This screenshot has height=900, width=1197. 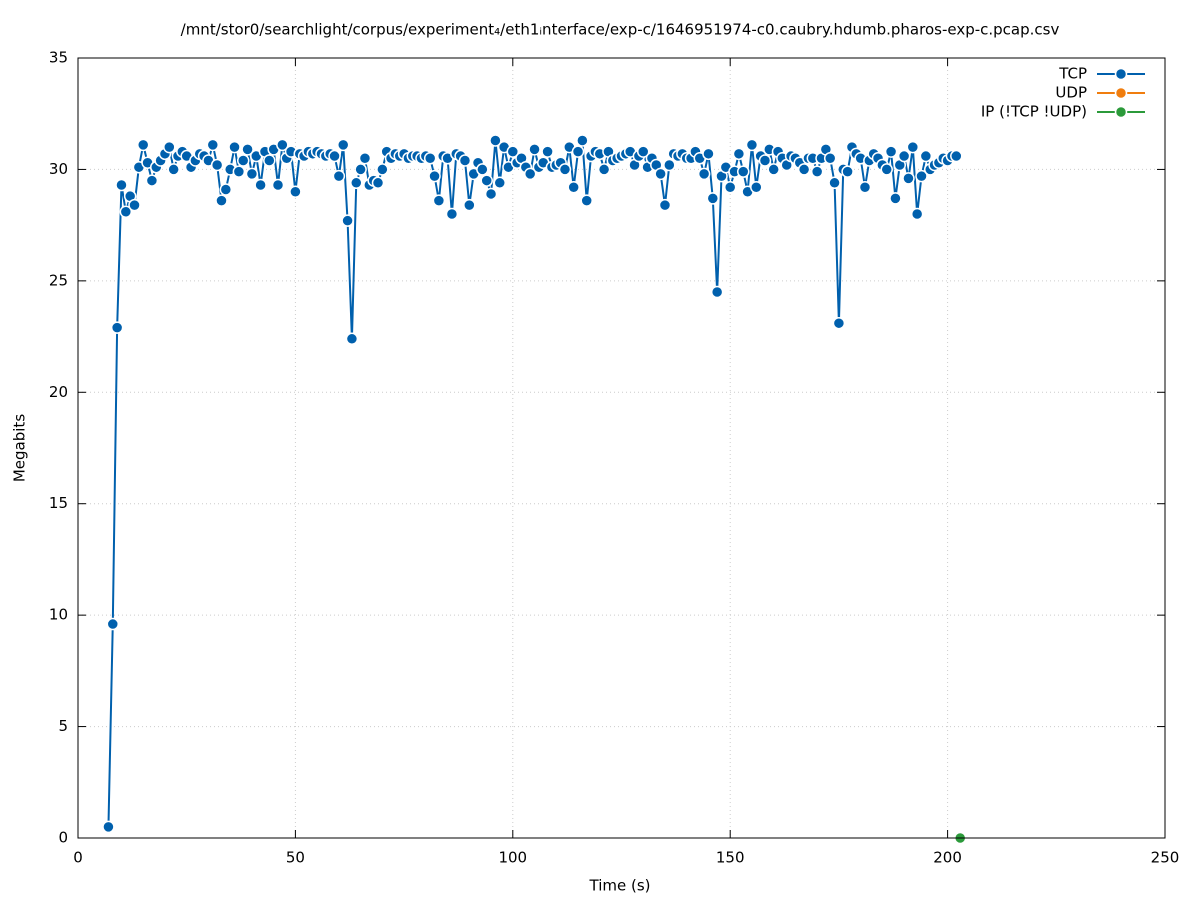 I want to click on y-tick-label: 25, so click(x=58, y=280).